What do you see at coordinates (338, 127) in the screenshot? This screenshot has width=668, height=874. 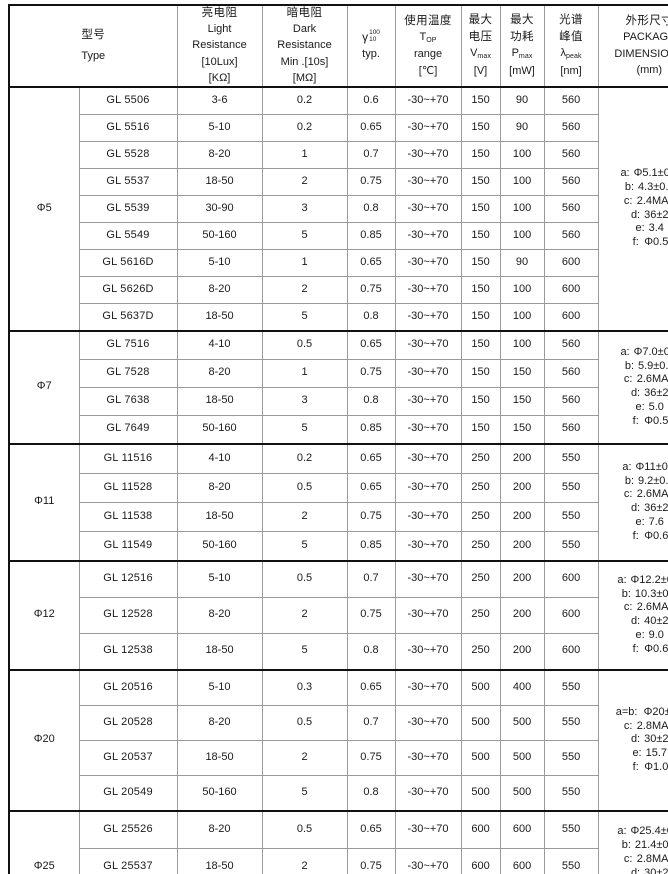 I see `table-row: GL 5516 5-10 0.2 0.65 -30~+70 150 90 560` at bounding box center [338, 127].